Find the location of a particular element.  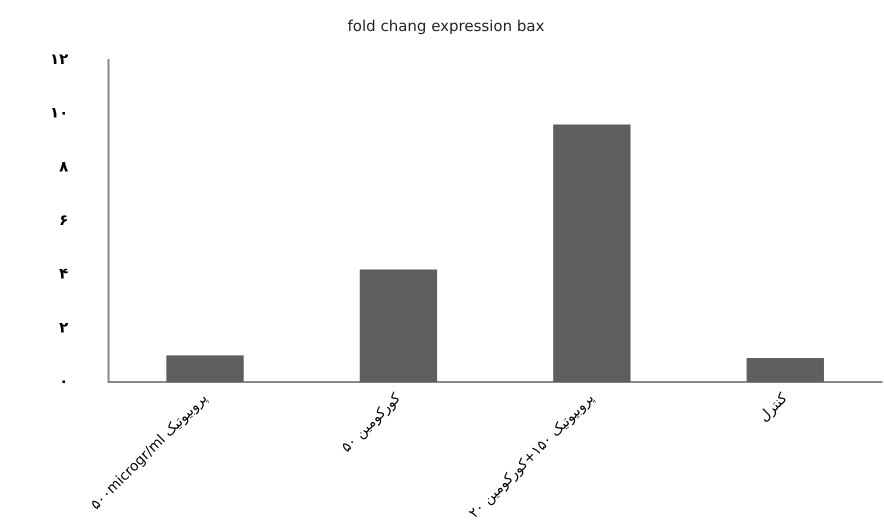

y-tick-label: ۸ is located at coordinates (63, 166).